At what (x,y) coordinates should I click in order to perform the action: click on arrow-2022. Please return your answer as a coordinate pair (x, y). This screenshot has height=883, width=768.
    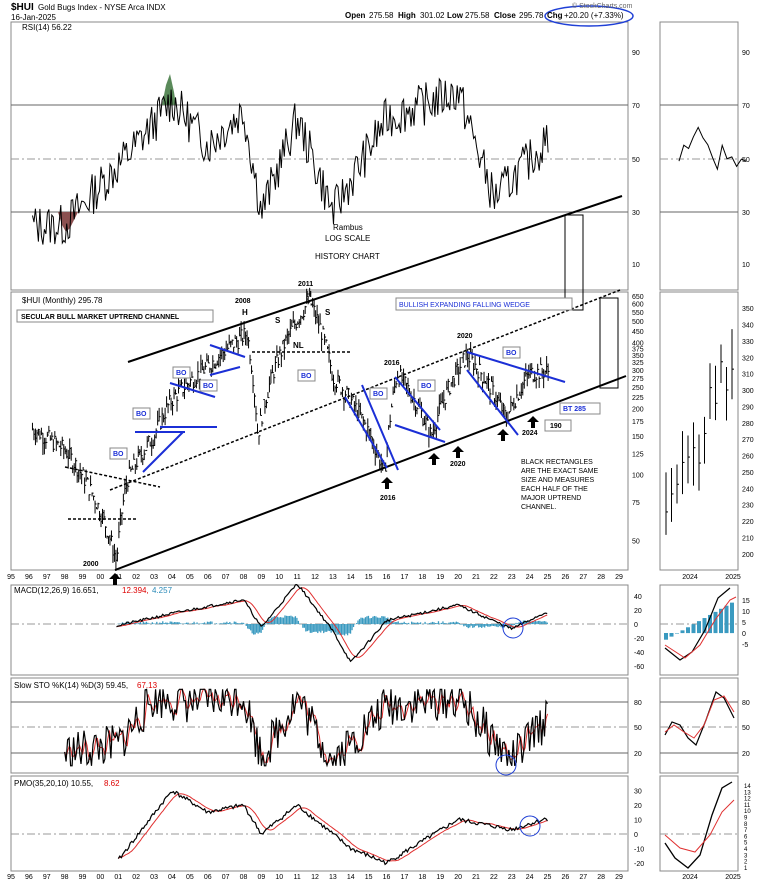
    Looking at the image, I should click on (503, 435).